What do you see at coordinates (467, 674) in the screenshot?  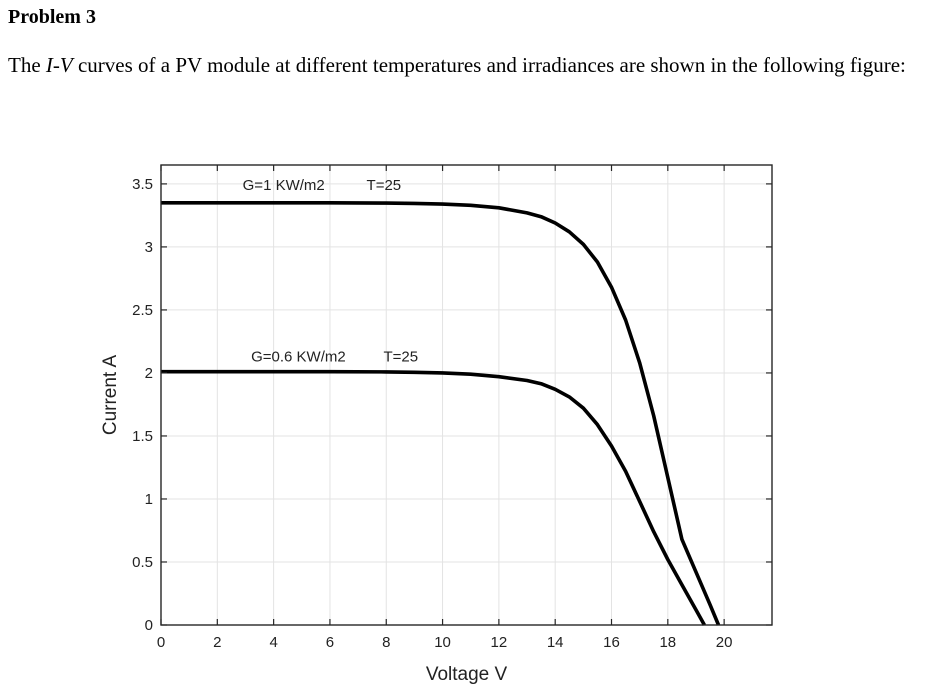 I see `x-axis-label: Voltage V` at bounding box center [467, 674].